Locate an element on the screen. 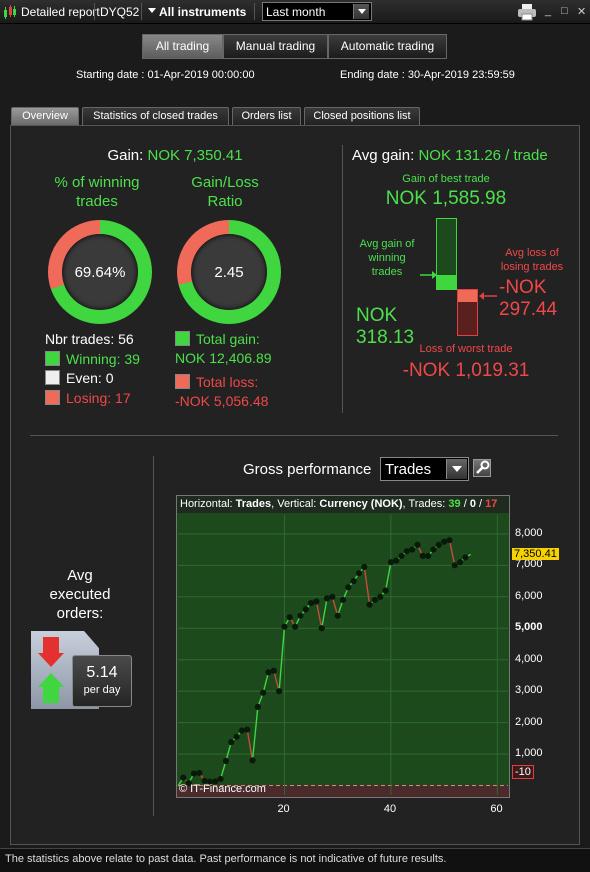  tab-overview: Overview is located at coordinates (45, 116).